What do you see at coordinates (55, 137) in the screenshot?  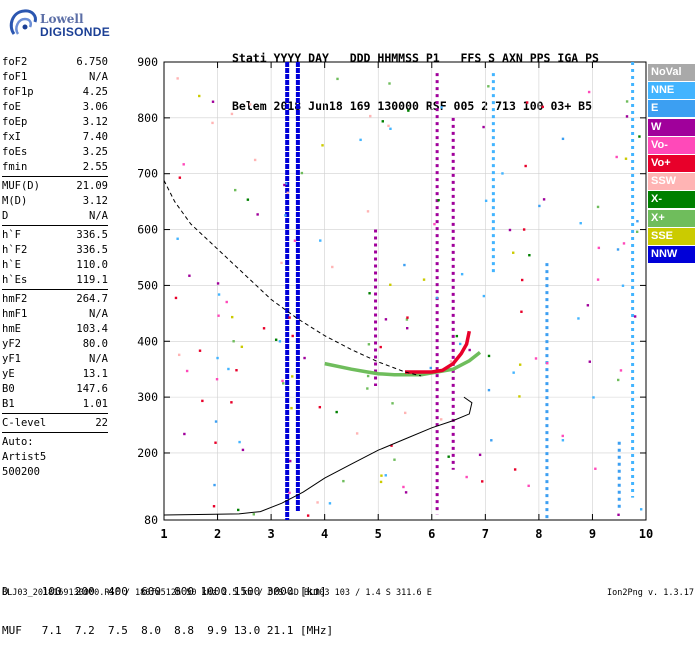 I see `param-row: fxI 7.40` at bounding box center [55, 137].